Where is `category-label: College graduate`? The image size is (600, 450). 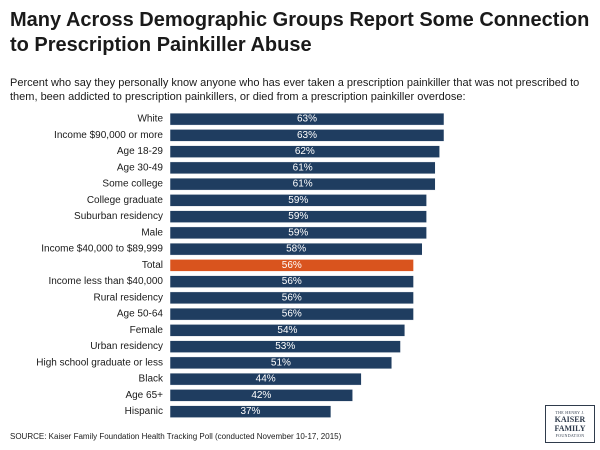 category-label: College graduate is located at coordinates (125, 200).